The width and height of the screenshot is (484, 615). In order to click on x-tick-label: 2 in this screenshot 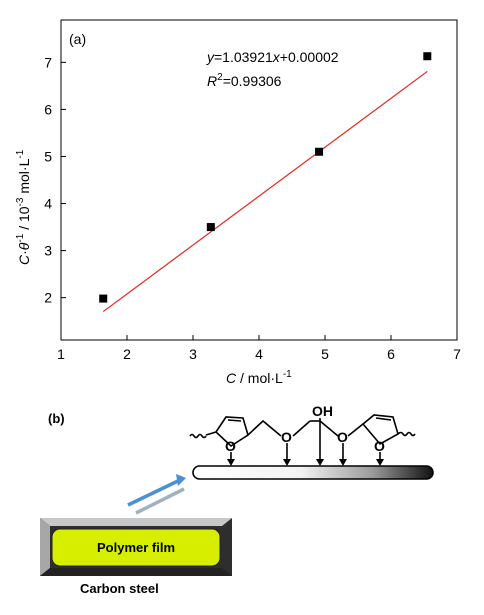, I will do `click(127, 354)`.